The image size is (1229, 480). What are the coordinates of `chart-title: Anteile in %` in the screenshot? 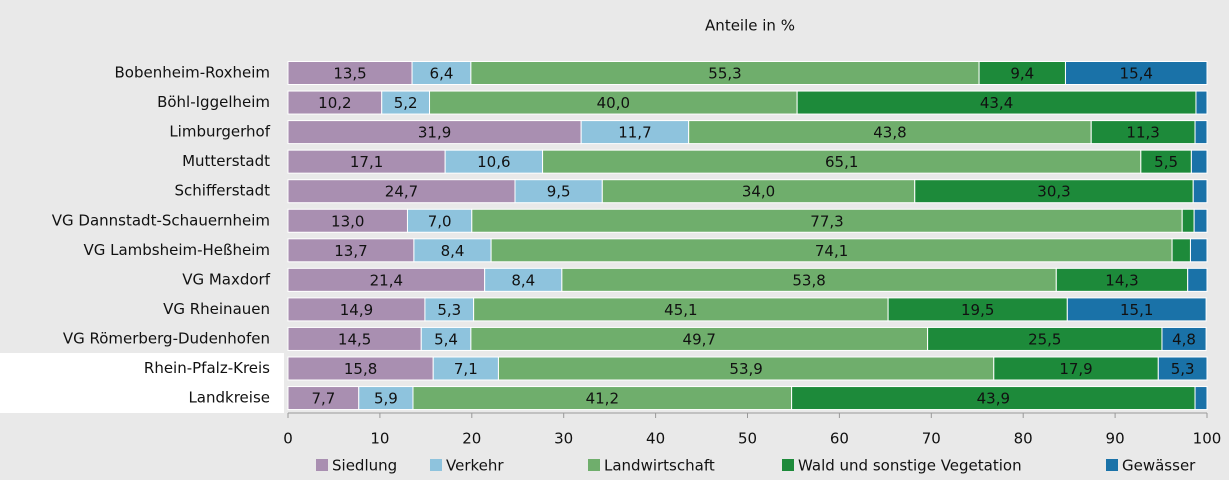 It's located at (750, 26).